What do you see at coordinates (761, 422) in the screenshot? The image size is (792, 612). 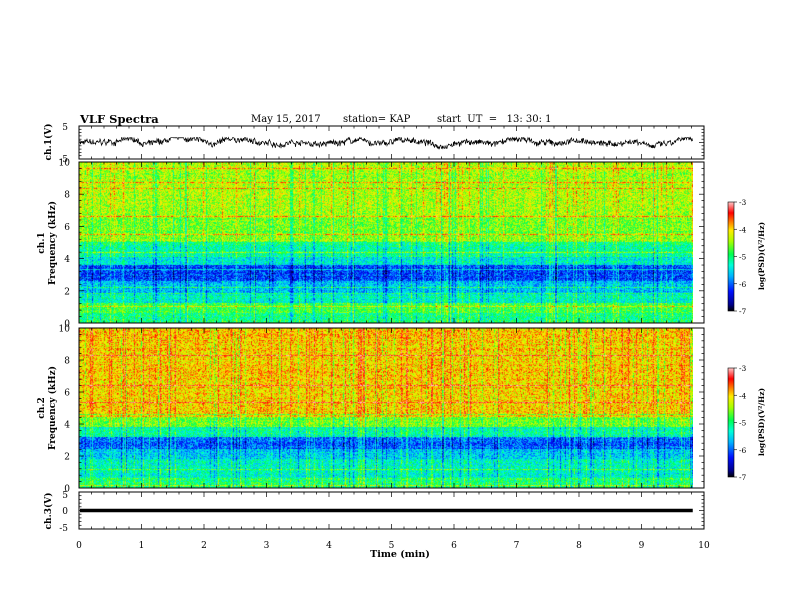 I see `ch2-colorbar-label: log(PSD)(V²/Hz)` at bounding box center [761, 422].